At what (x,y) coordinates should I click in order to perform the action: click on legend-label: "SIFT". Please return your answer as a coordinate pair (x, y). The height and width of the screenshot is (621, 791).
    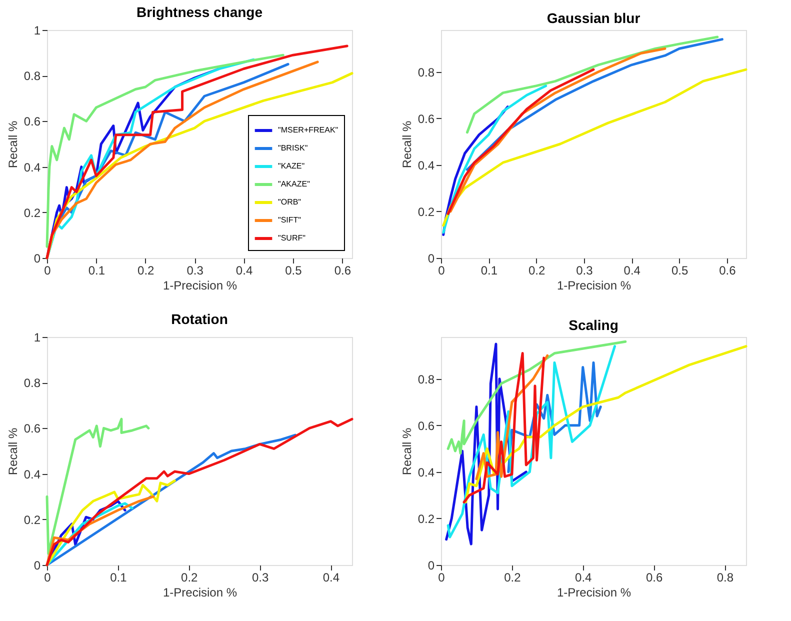
    Looking at the image, I should click on (290, 220).